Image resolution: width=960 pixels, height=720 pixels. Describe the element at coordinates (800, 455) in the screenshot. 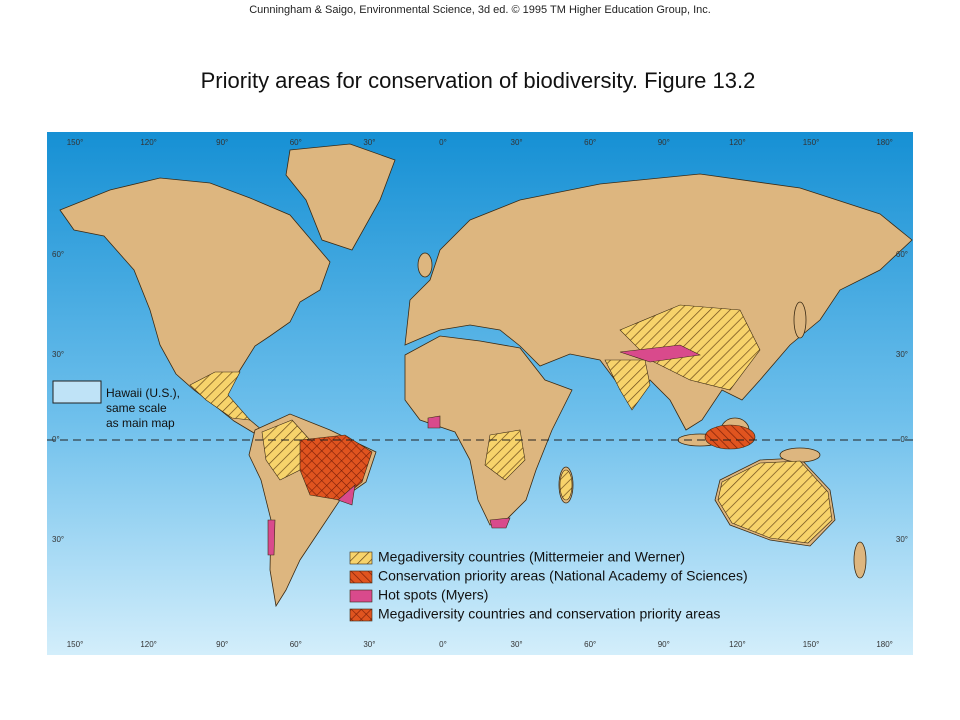

I see `new-guinea` at that location.